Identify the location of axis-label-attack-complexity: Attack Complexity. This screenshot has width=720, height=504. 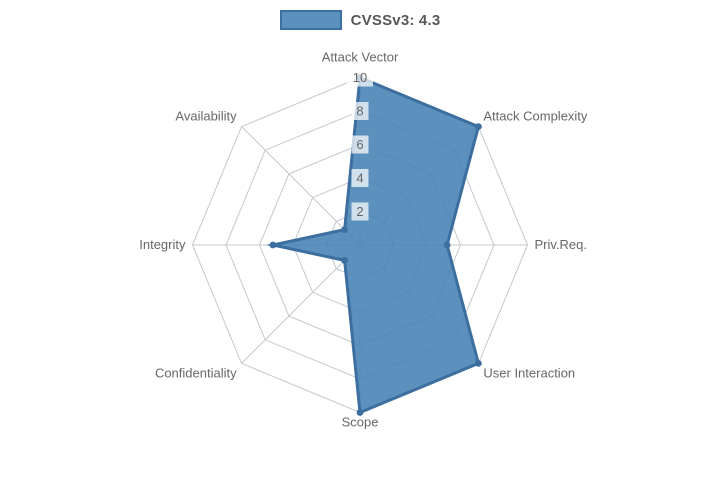
(535, 116).